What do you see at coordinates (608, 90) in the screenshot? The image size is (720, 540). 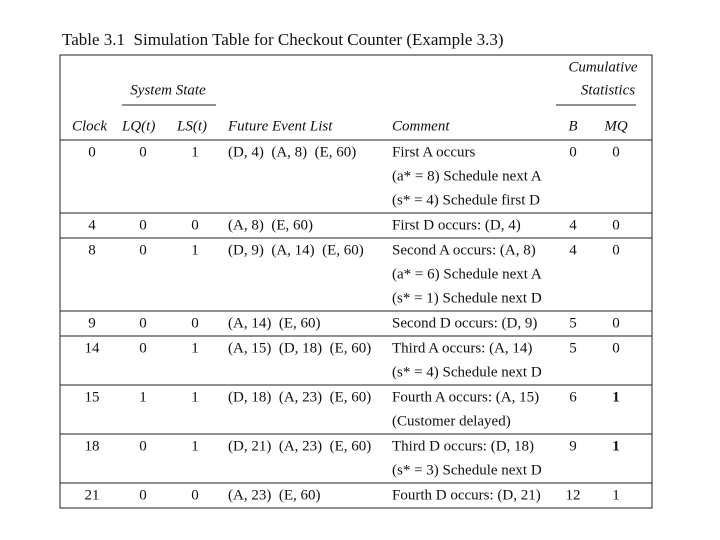 I see `group-header: Statistics` at bounding box center [608, 90].